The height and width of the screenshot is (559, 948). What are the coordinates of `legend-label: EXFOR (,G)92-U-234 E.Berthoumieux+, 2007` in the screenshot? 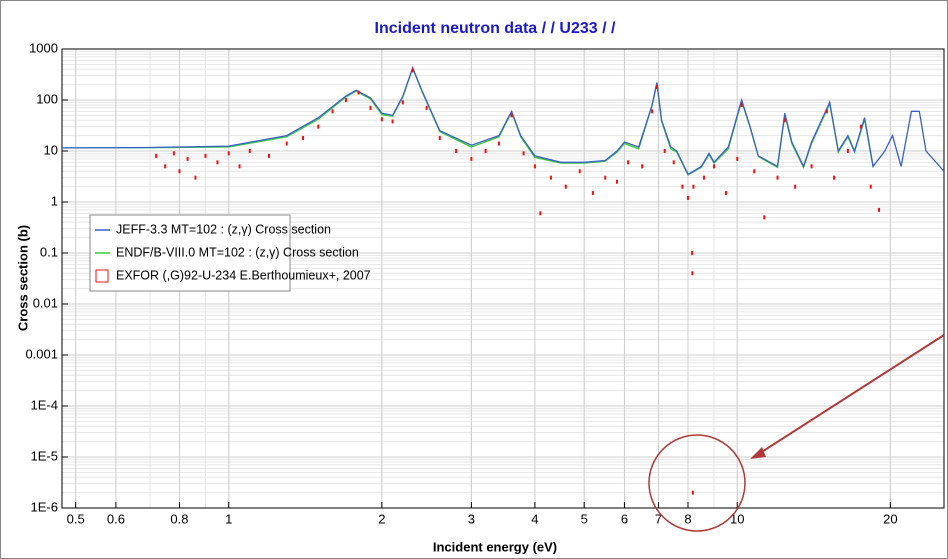 It's located at (243, 275).